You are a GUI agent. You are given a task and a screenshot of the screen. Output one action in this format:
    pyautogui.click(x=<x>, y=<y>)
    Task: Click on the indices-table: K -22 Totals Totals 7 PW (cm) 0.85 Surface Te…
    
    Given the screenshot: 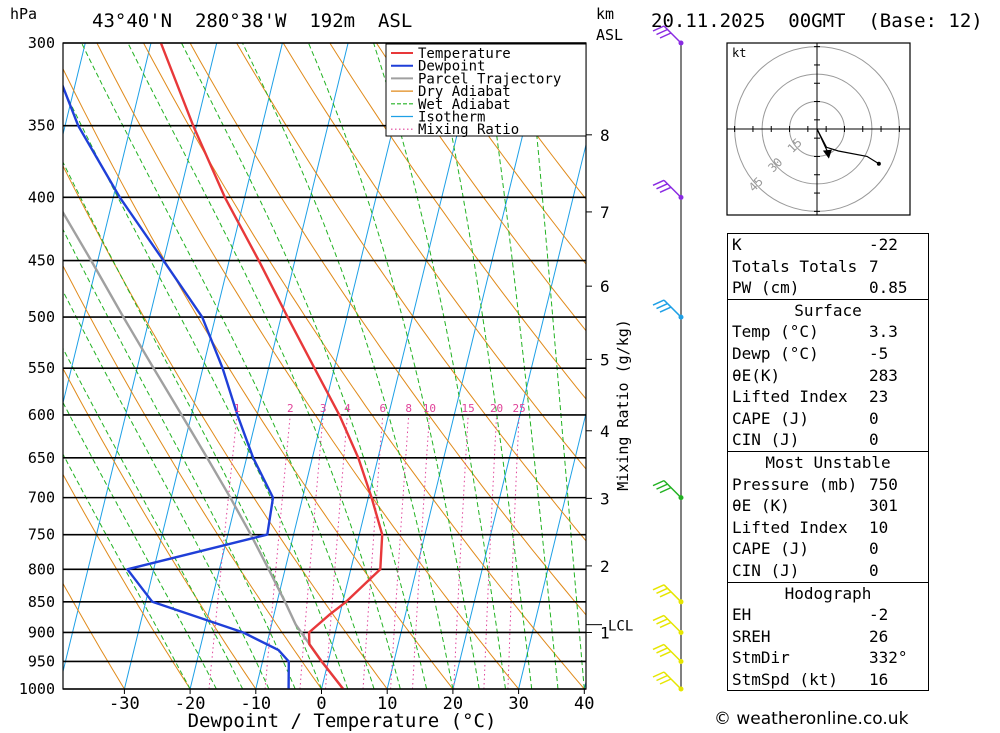 What is the action you would take?
    pyautogui.click(x=828, y=462)
    